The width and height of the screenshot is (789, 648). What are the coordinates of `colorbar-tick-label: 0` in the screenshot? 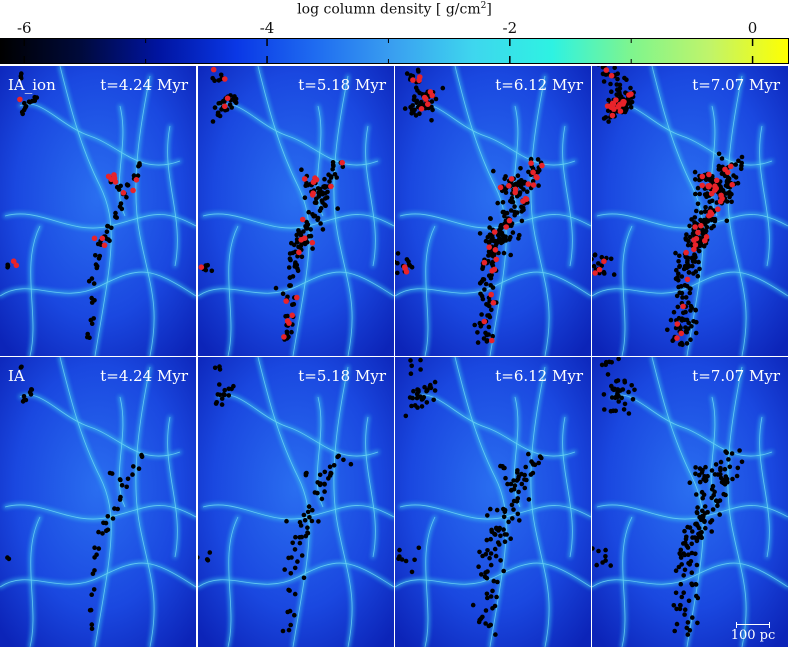 It's located at (752, 28).